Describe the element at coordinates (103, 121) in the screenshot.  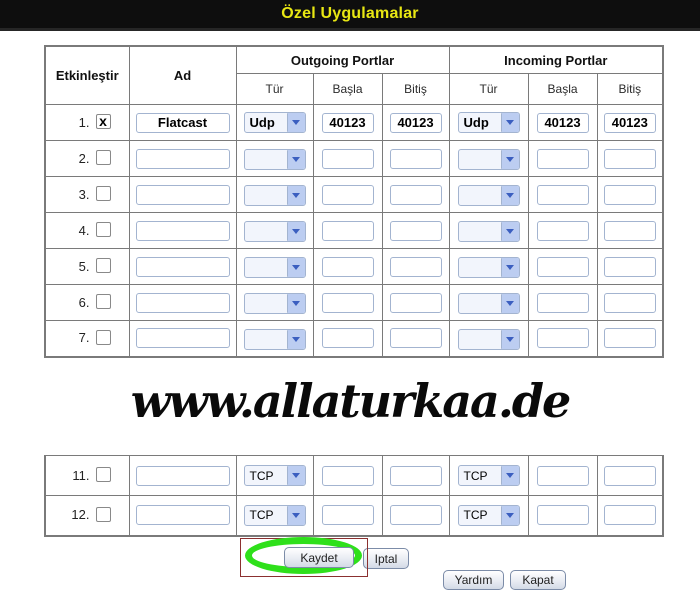
I see `enable-checkbox: x` at that location.